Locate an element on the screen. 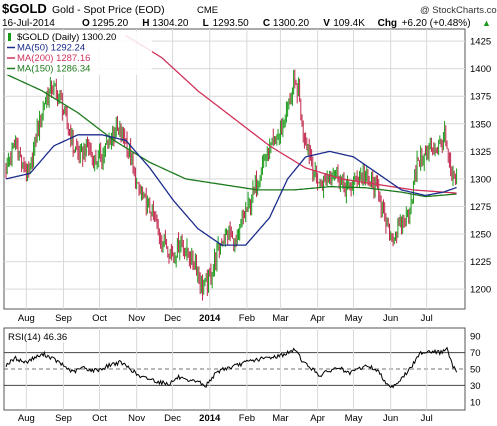  price-ytick-9: 1425 is located at coordinates (480, 42).